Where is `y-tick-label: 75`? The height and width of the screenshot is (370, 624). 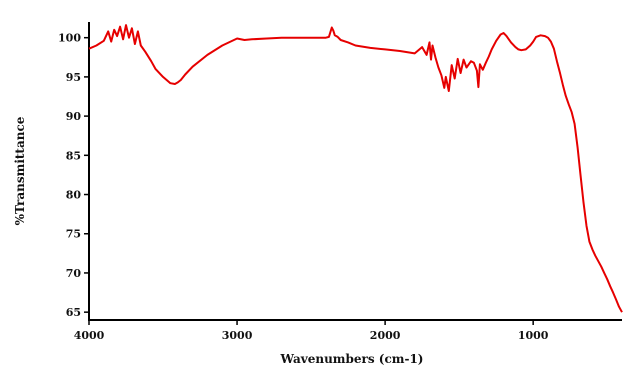
y-tick-label: 75 is located at coordinates (73, 234).